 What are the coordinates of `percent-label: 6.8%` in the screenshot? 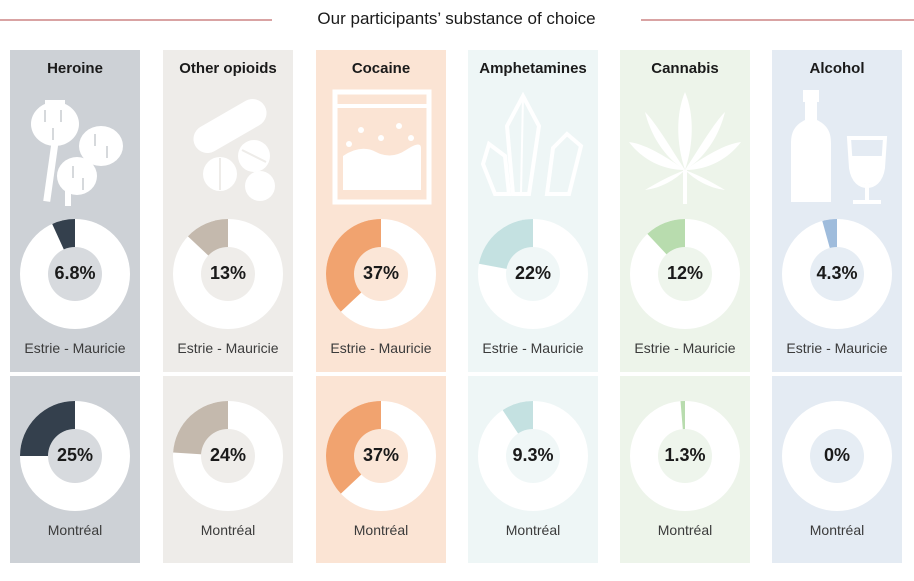 It's located at (75, 273).